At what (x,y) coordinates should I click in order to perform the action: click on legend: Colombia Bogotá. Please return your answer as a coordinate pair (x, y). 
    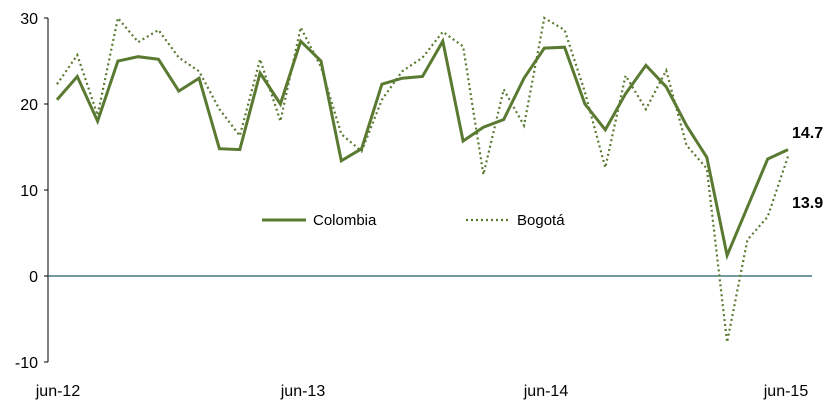
    Looking at the image, I should click on (413, 220).